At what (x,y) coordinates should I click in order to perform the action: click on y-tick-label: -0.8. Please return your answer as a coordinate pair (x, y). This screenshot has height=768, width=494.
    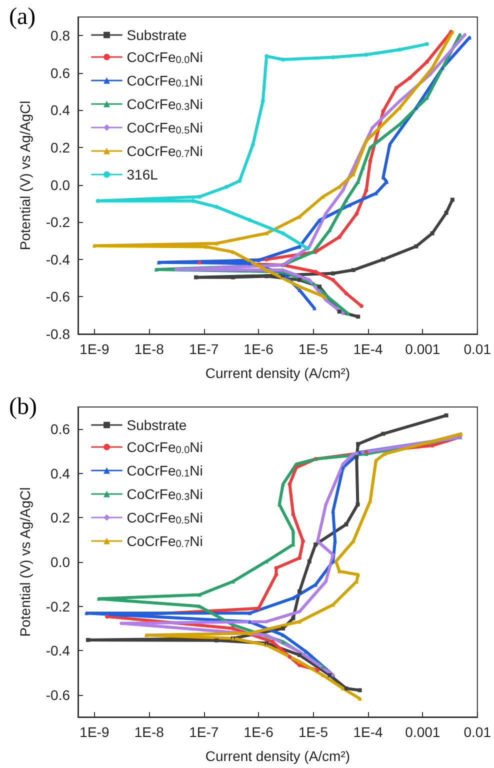
    Looking at the image, I should click on (58, 334).